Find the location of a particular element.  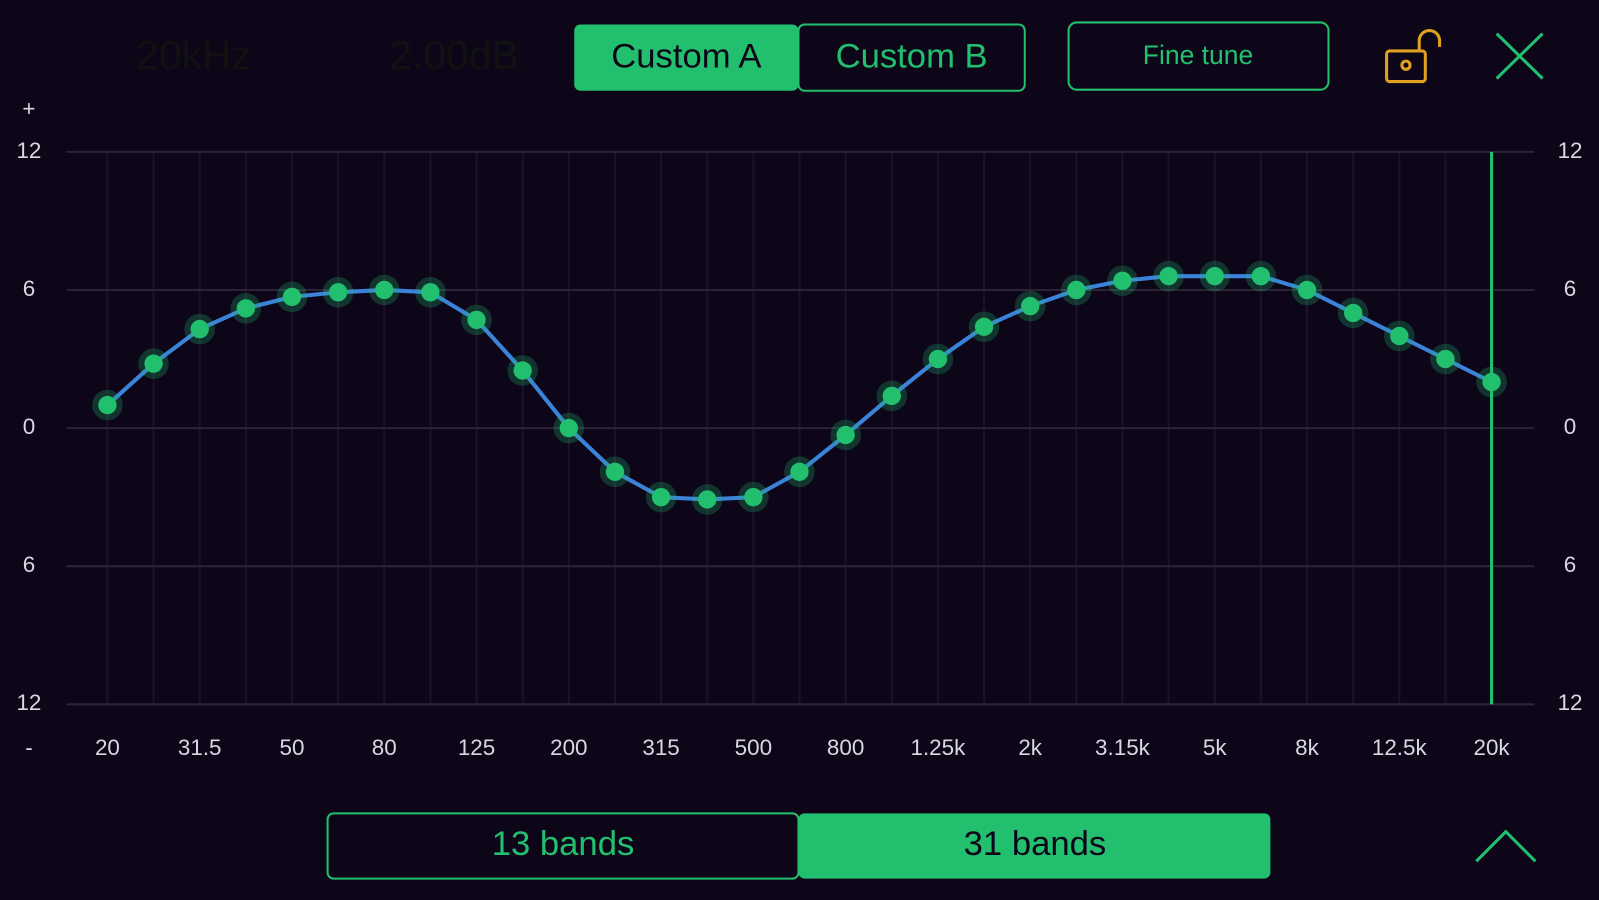

close-stroke is located at coordinates (1519, 56).